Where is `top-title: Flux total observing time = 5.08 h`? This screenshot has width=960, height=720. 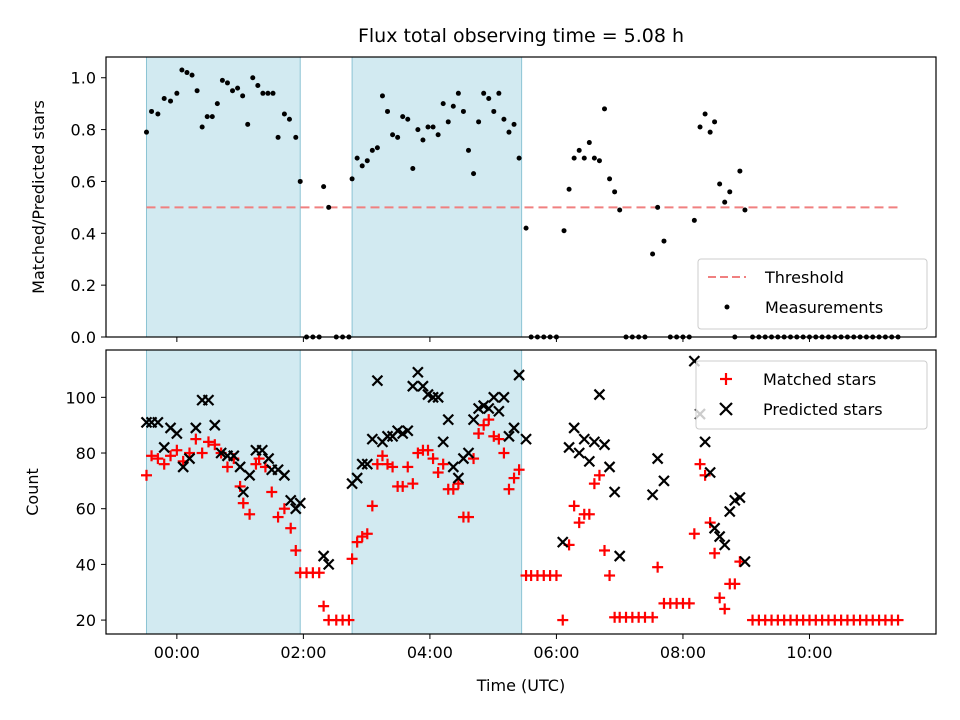
top-title: Flux total observing time = 5.08 h is located at coordinates (521, 36).